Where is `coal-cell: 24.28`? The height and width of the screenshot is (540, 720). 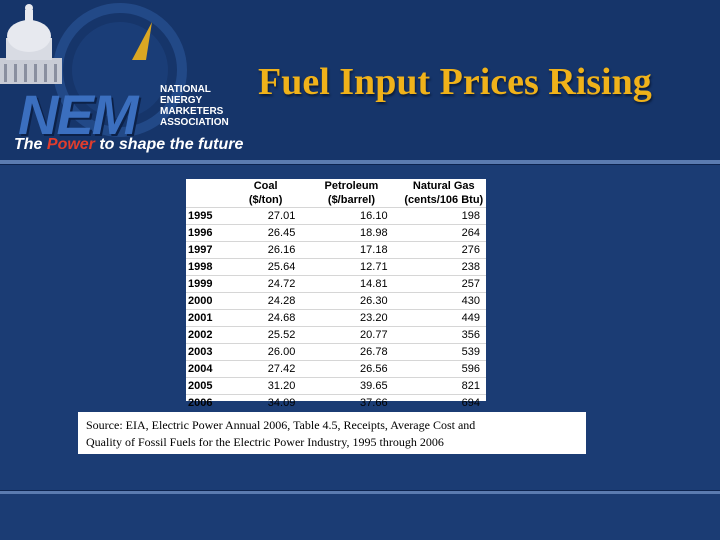
coal-cell: 24.28 is located at coordinates (265, 301).